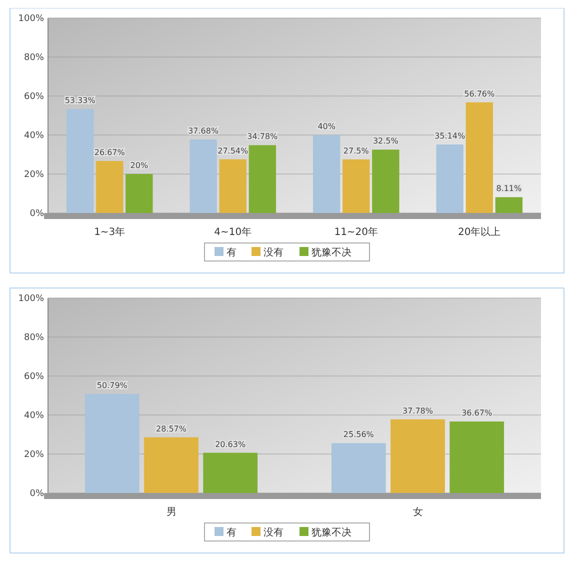  I want to click on data-label: 26.67%, so click(110, 152).